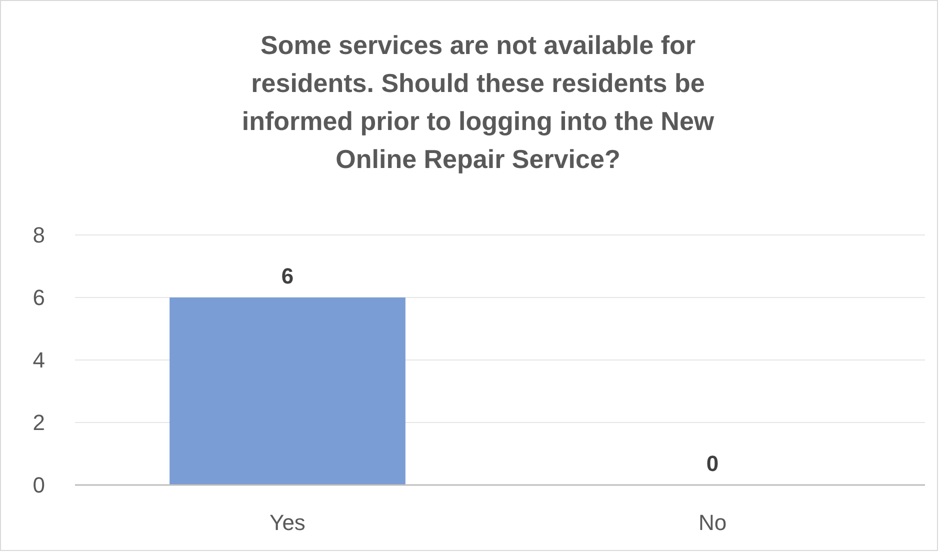 Image resolution: width=940 pixels, height=553 pixels. I want to click on y-tick-label: 0, so click(38, 485).